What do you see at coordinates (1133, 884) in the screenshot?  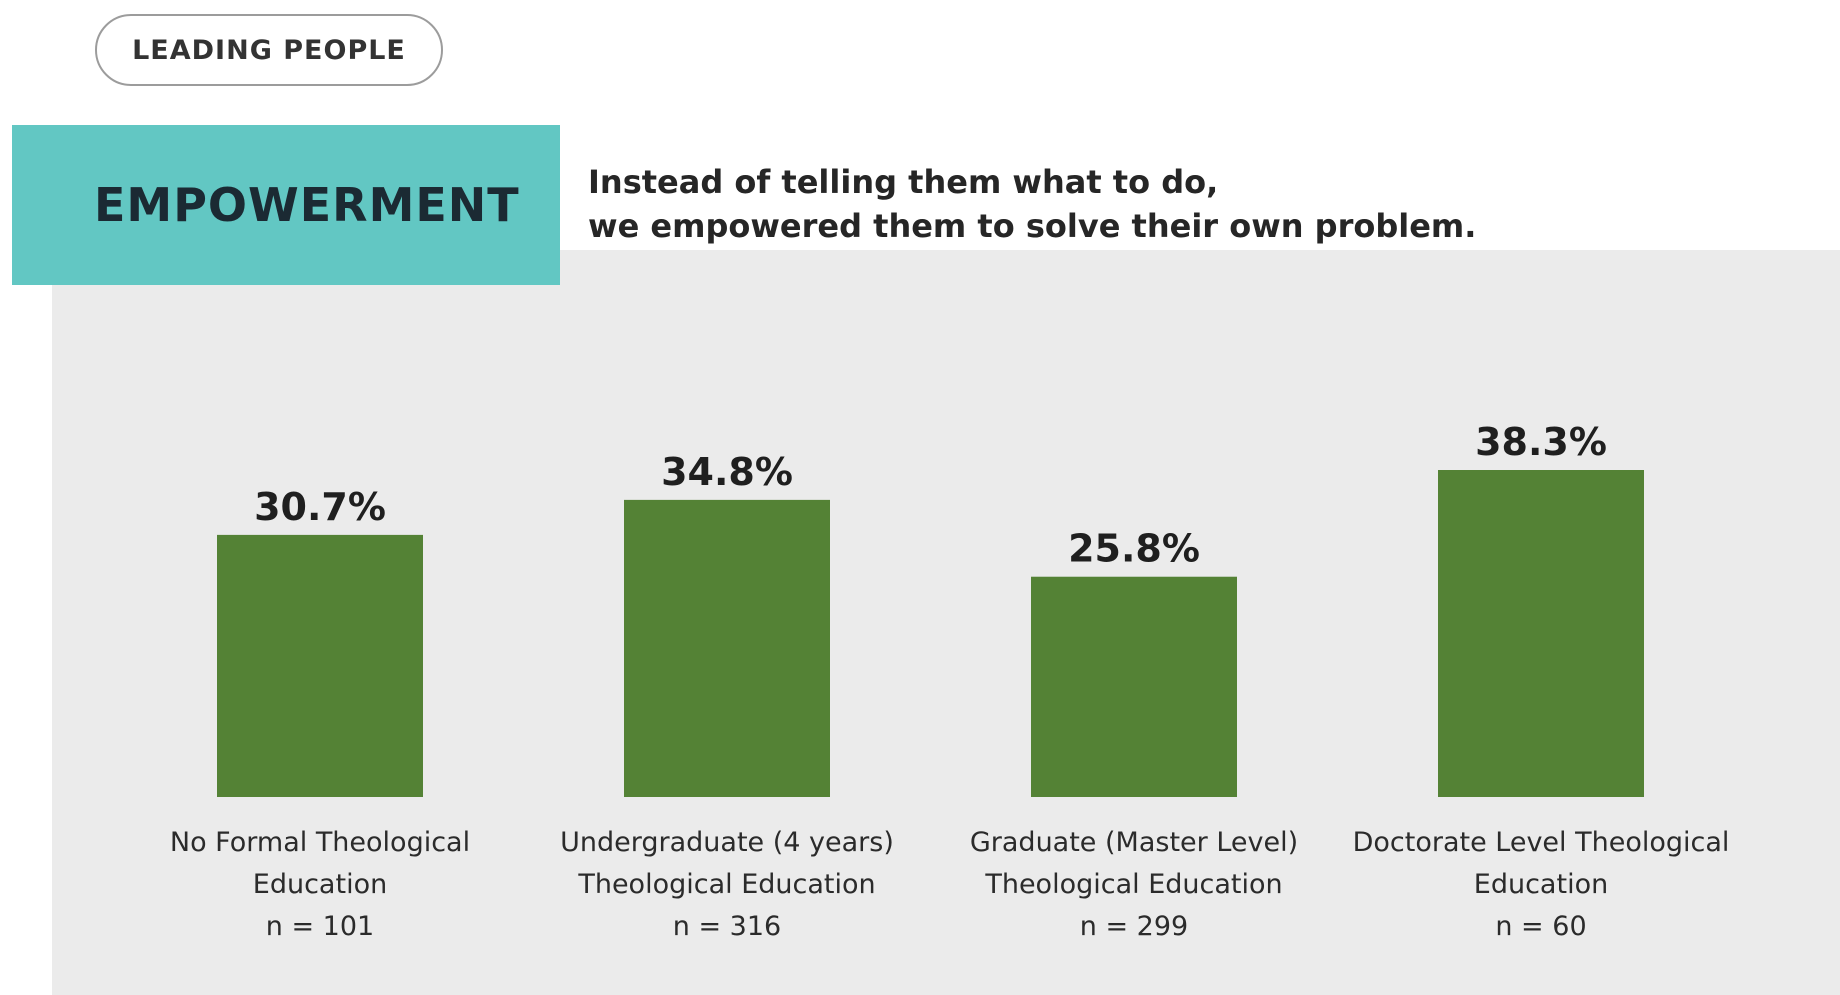 I see `category-label-3-line-2: Theological Education` at bounding box center [1133, 884].